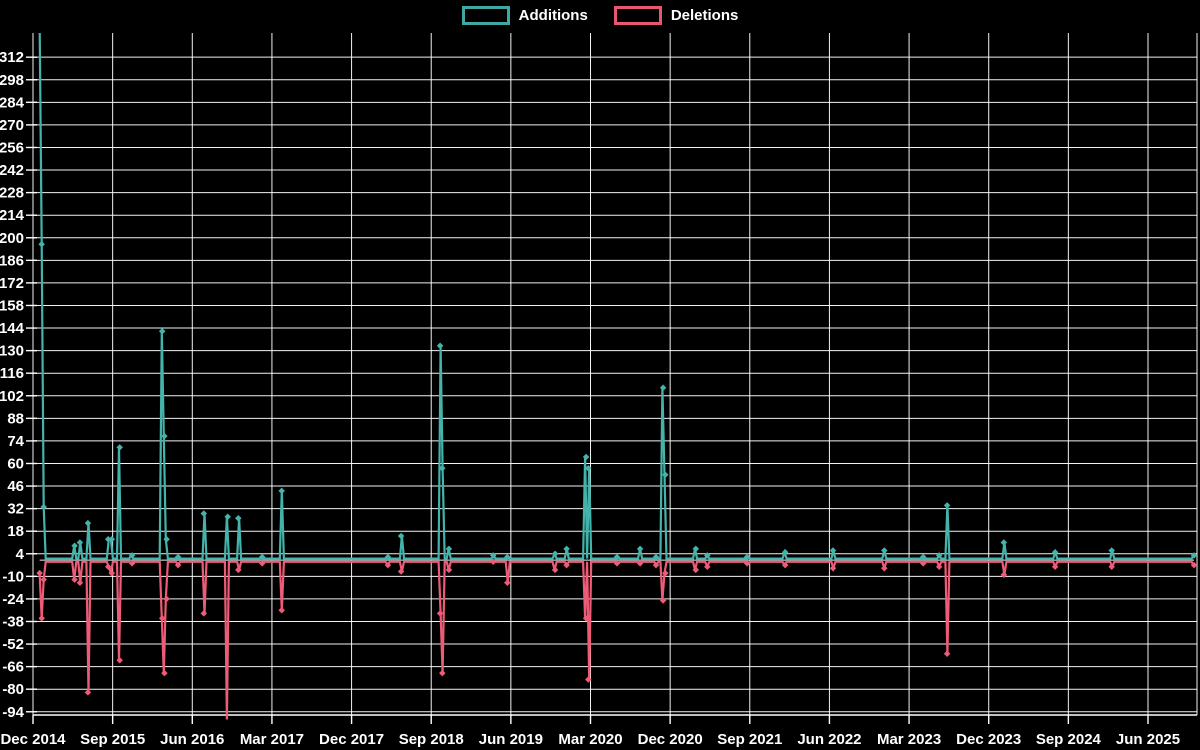  What do you see at coordinates (590, 739) in the screenshot?
I see `x-axis-tick-label: Mar 2020` at bounding box center [590, 739].